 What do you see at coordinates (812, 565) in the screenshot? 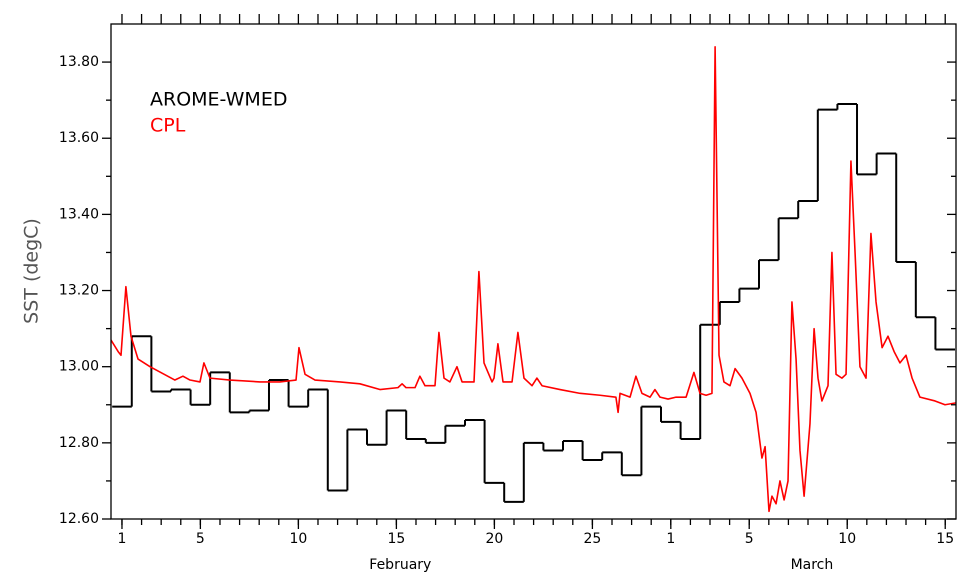
I see `month-label: March` at bounding box center [812, 565].